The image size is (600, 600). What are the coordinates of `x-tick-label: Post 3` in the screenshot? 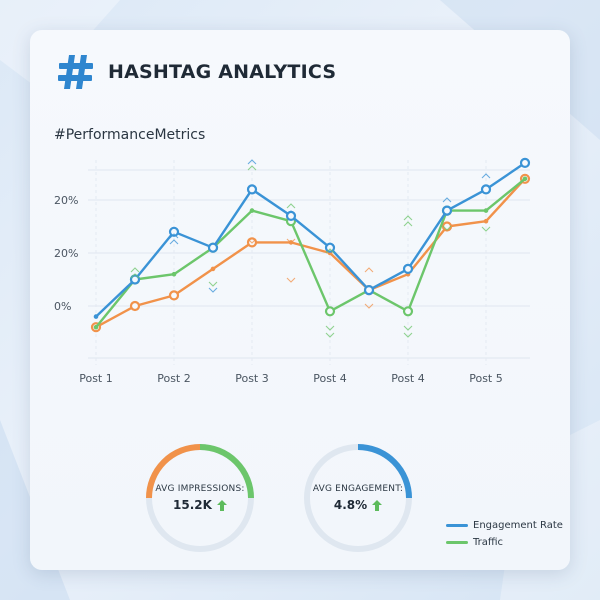 It's located at (252, 378).